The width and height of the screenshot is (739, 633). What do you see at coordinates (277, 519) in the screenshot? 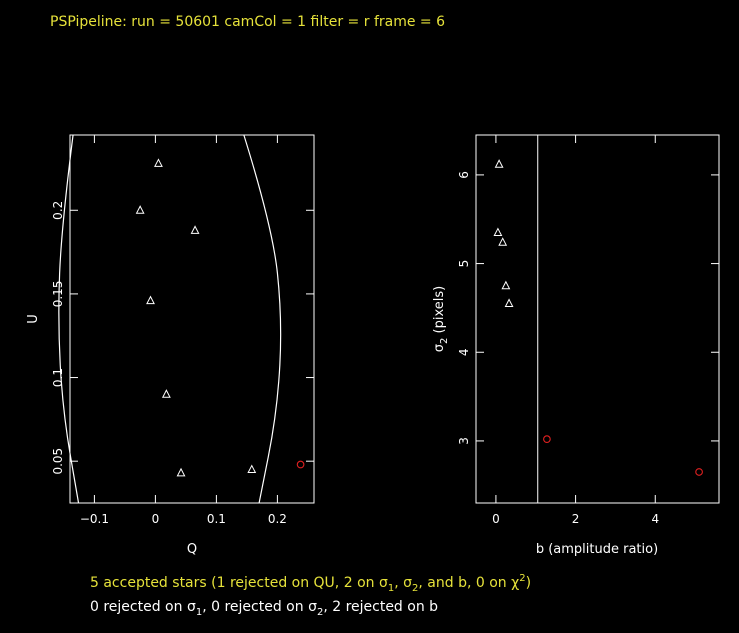
I see `qu-x-tick-label: 0.2` at bounding box center [277, 519].